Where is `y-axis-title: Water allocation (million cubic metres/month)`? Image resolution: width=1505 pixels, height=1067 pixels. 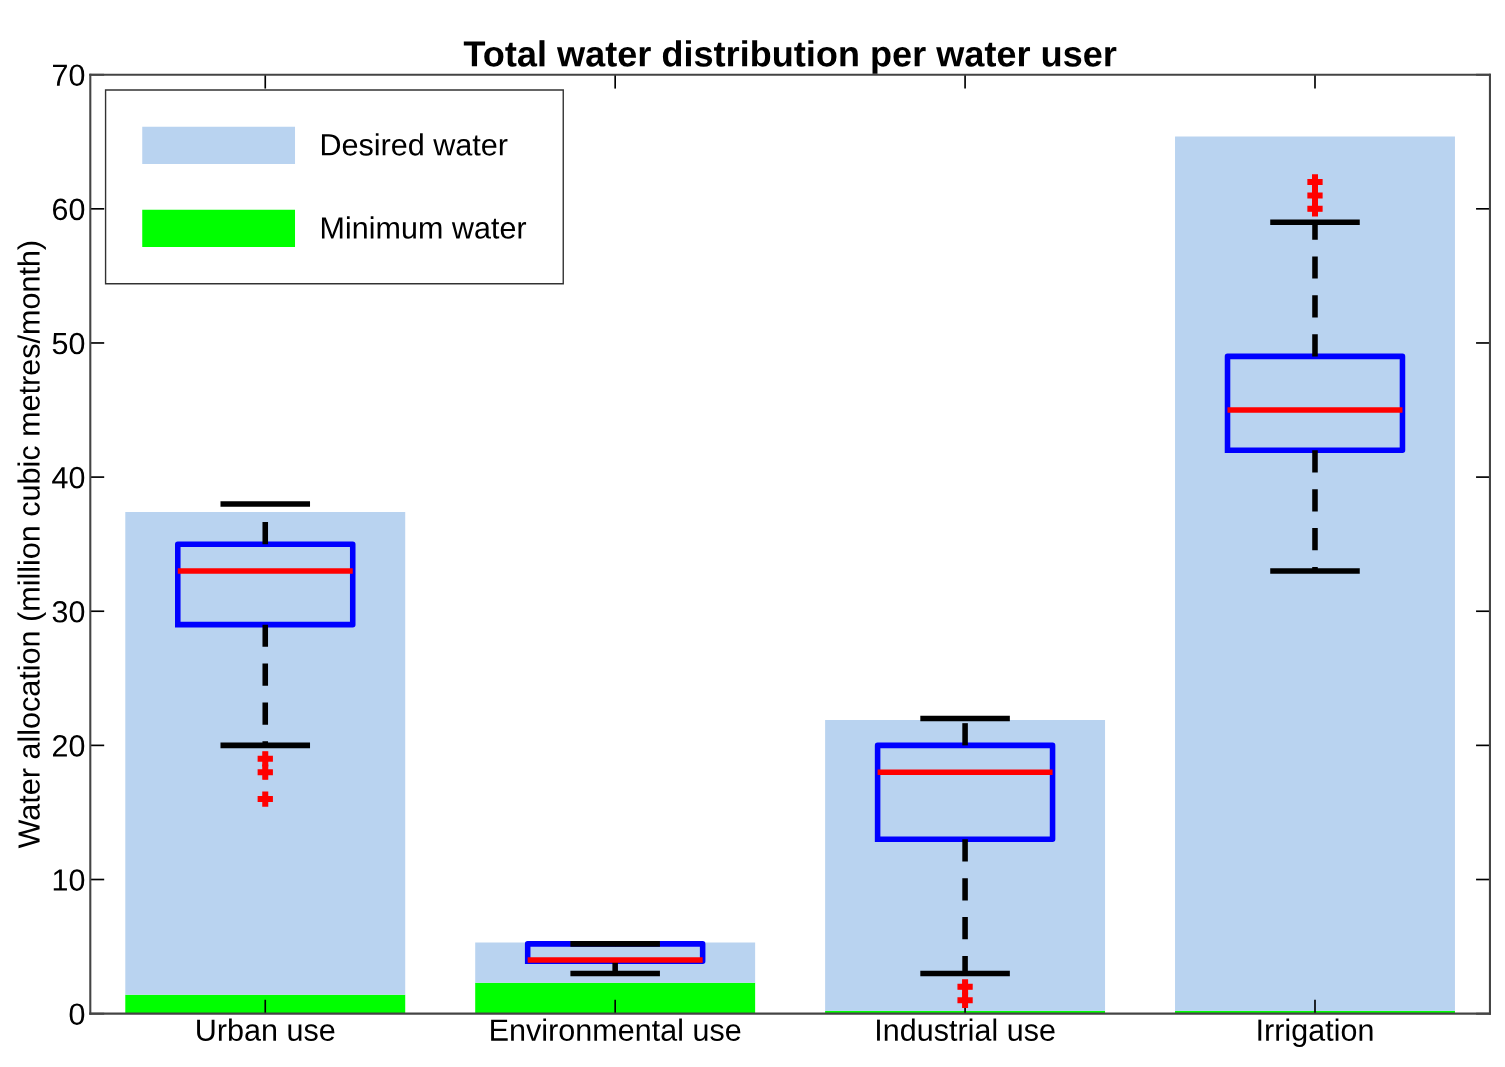
y-axis-title: Water allocation (million cubic metres/month) is located at coordinates (31, 545).